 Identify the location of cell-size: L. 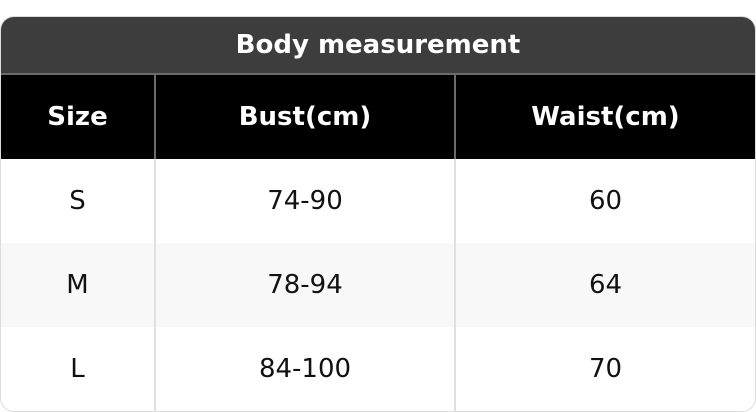
(78, 369).